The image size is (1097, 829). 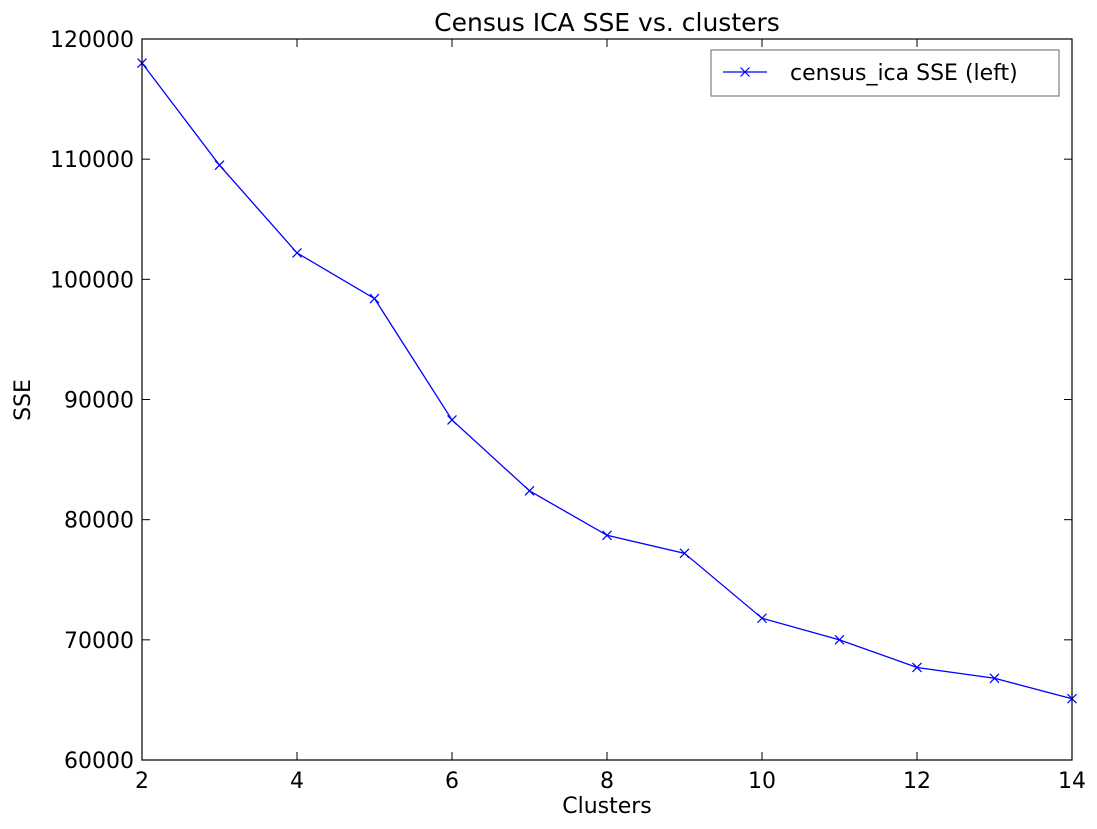 I want to click on y-tick-label-3: 90000, so click(x=99, y=401).